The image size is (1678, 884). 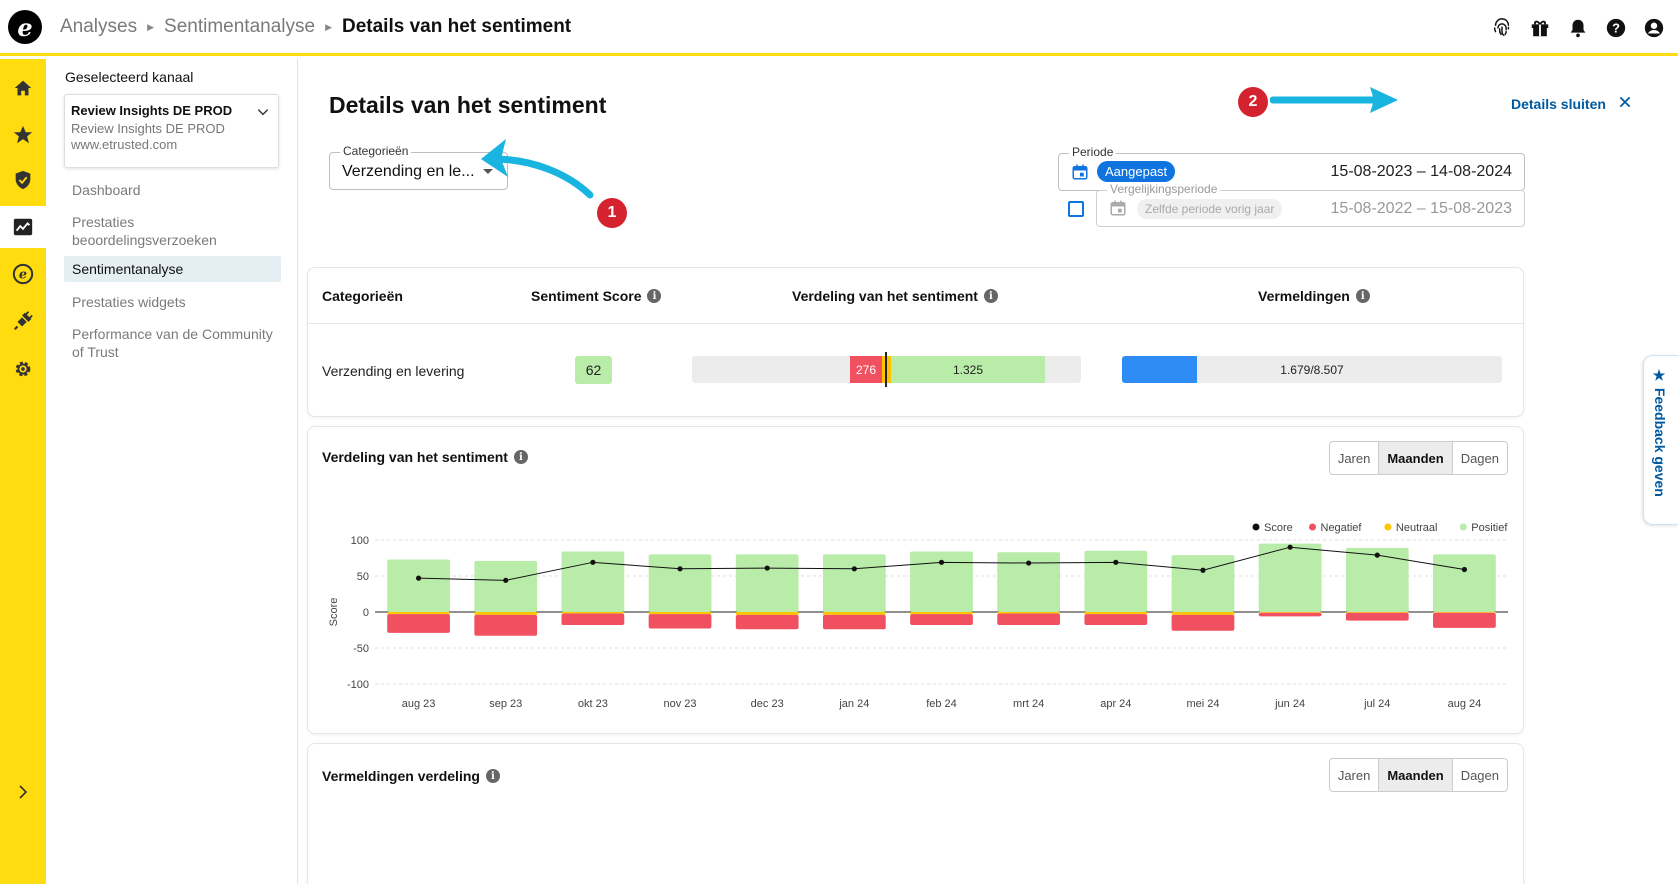 I want to click on x-tick-label: sep 23, so click(x=505, y=704).